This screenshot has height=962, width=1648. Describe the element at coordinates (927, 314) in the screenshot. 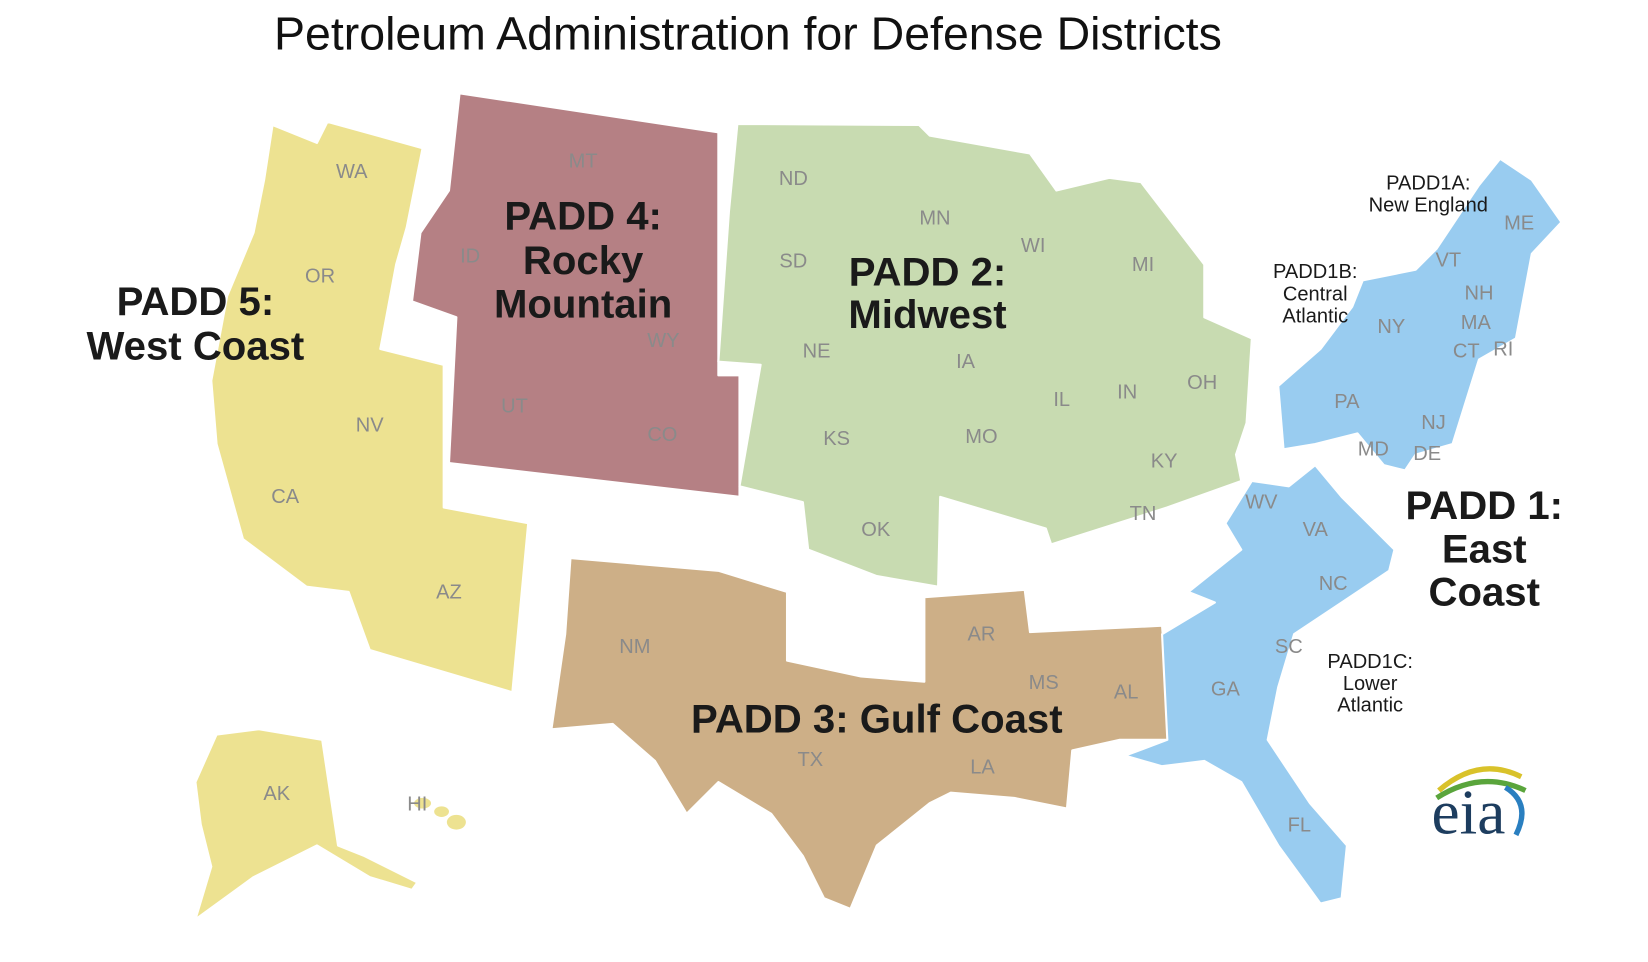

I see `region-label: Midwest` at that location.